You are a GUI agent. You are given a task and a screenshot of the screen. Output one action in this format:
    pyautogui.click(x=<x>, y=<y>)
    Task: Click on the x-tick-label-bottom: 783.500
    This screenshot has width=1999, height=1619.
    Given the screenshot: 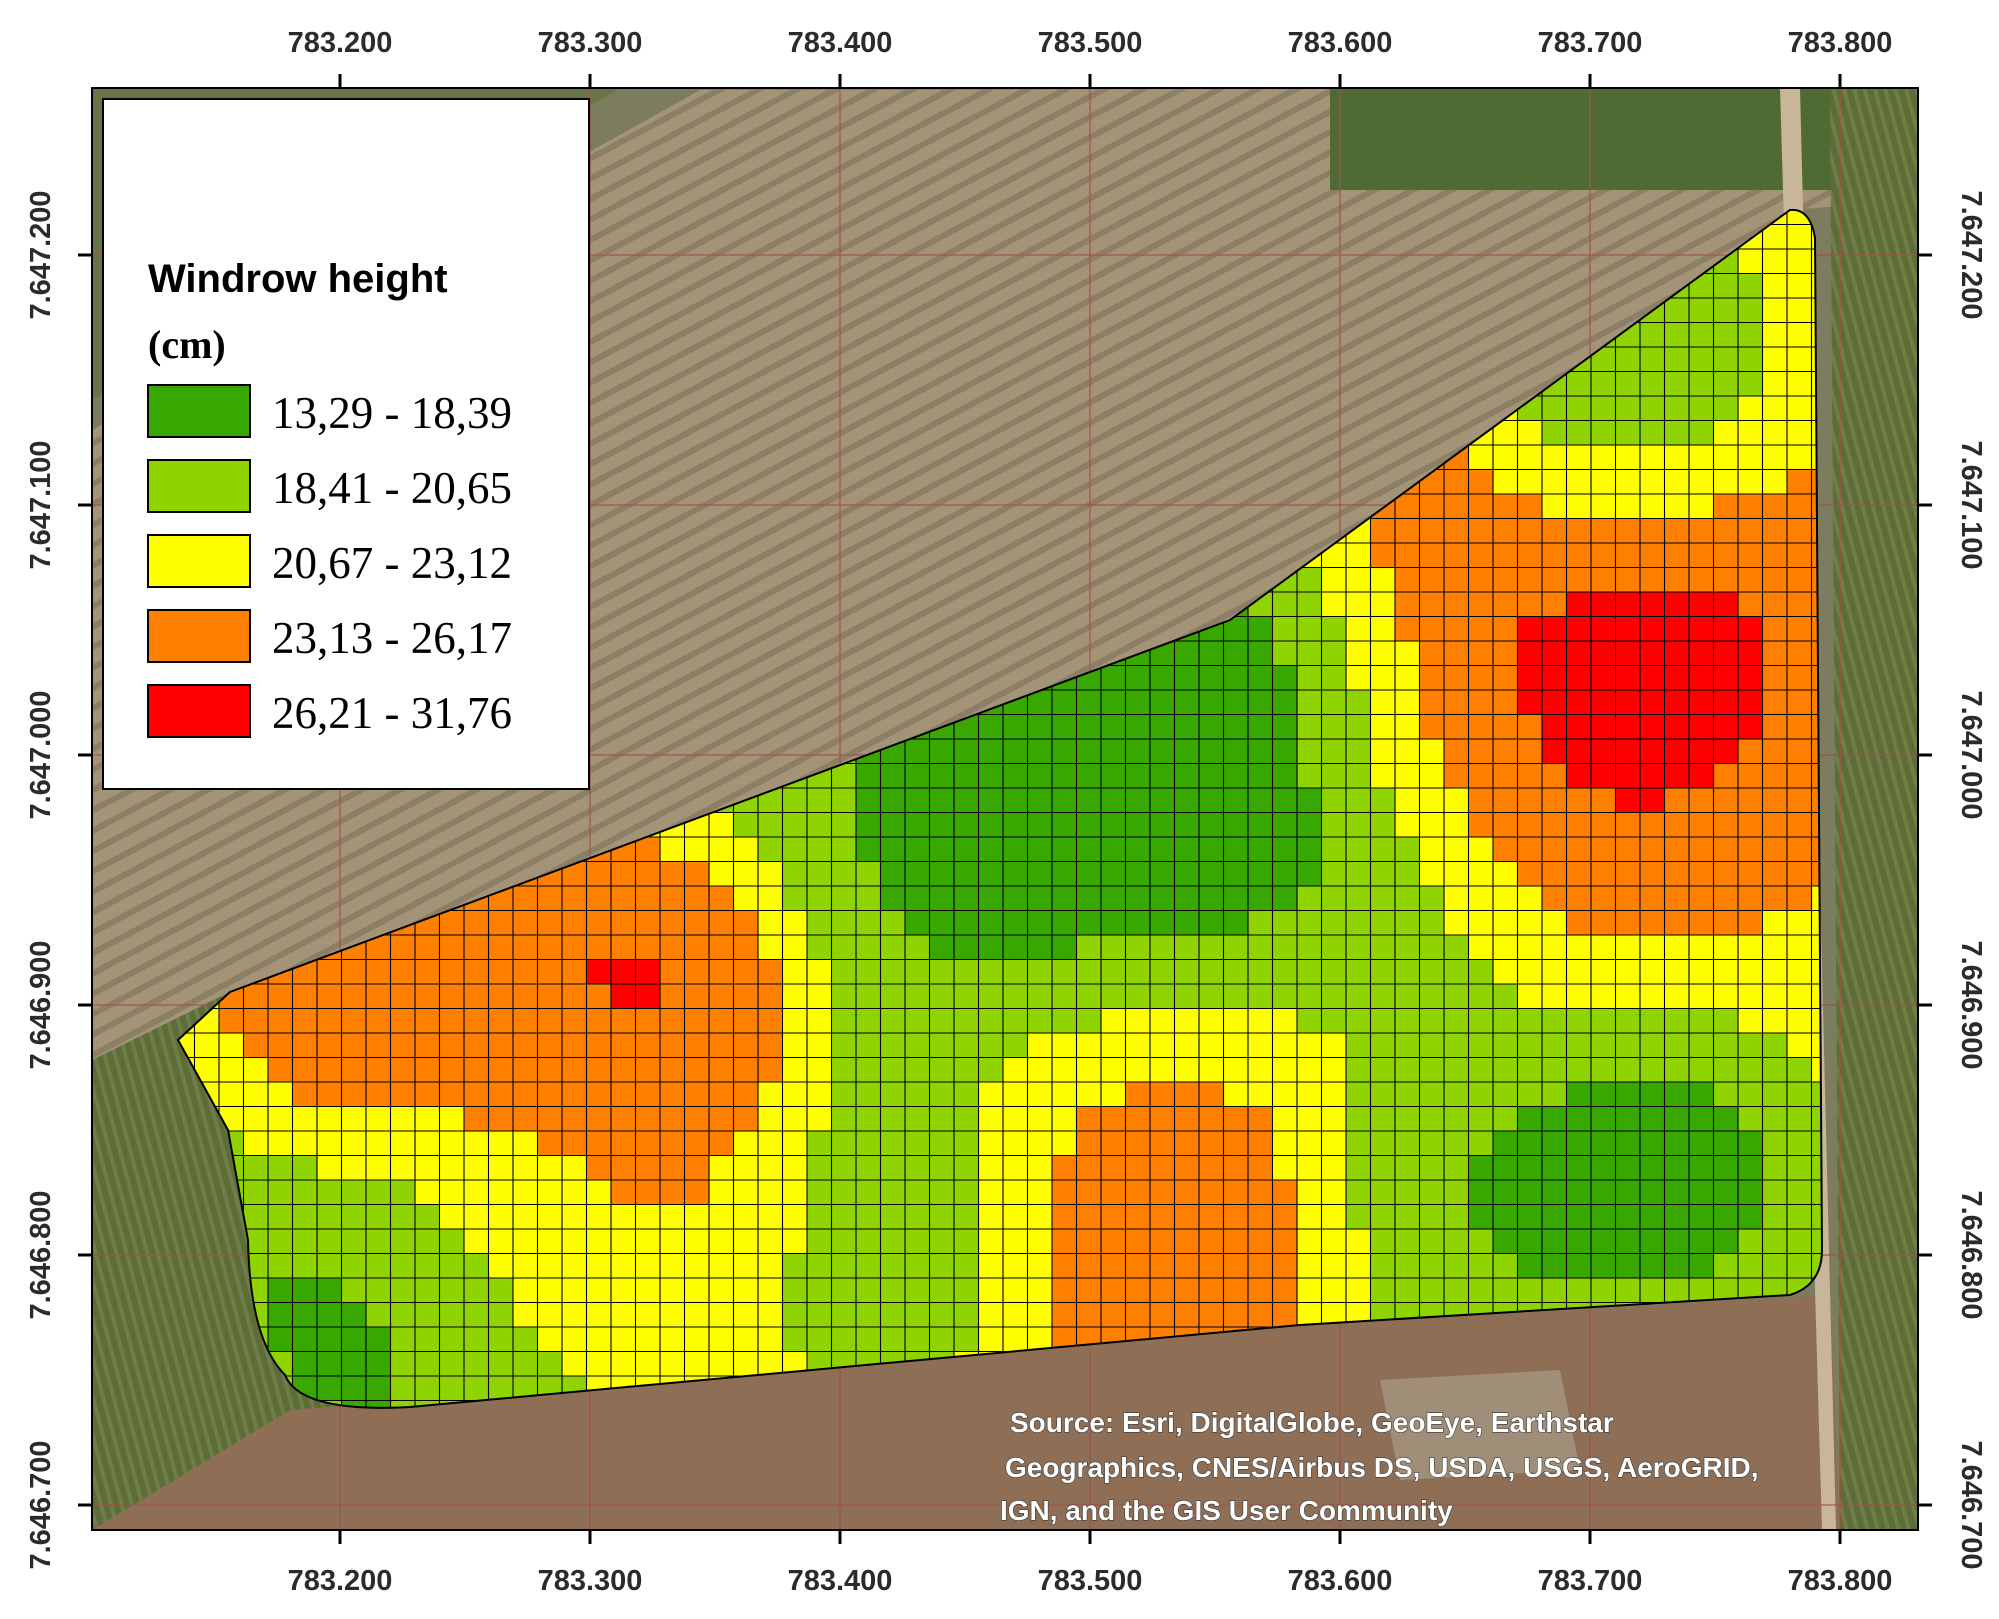 What is the action you would take?
    pyautogui.click(x=1090, y=1581)
    